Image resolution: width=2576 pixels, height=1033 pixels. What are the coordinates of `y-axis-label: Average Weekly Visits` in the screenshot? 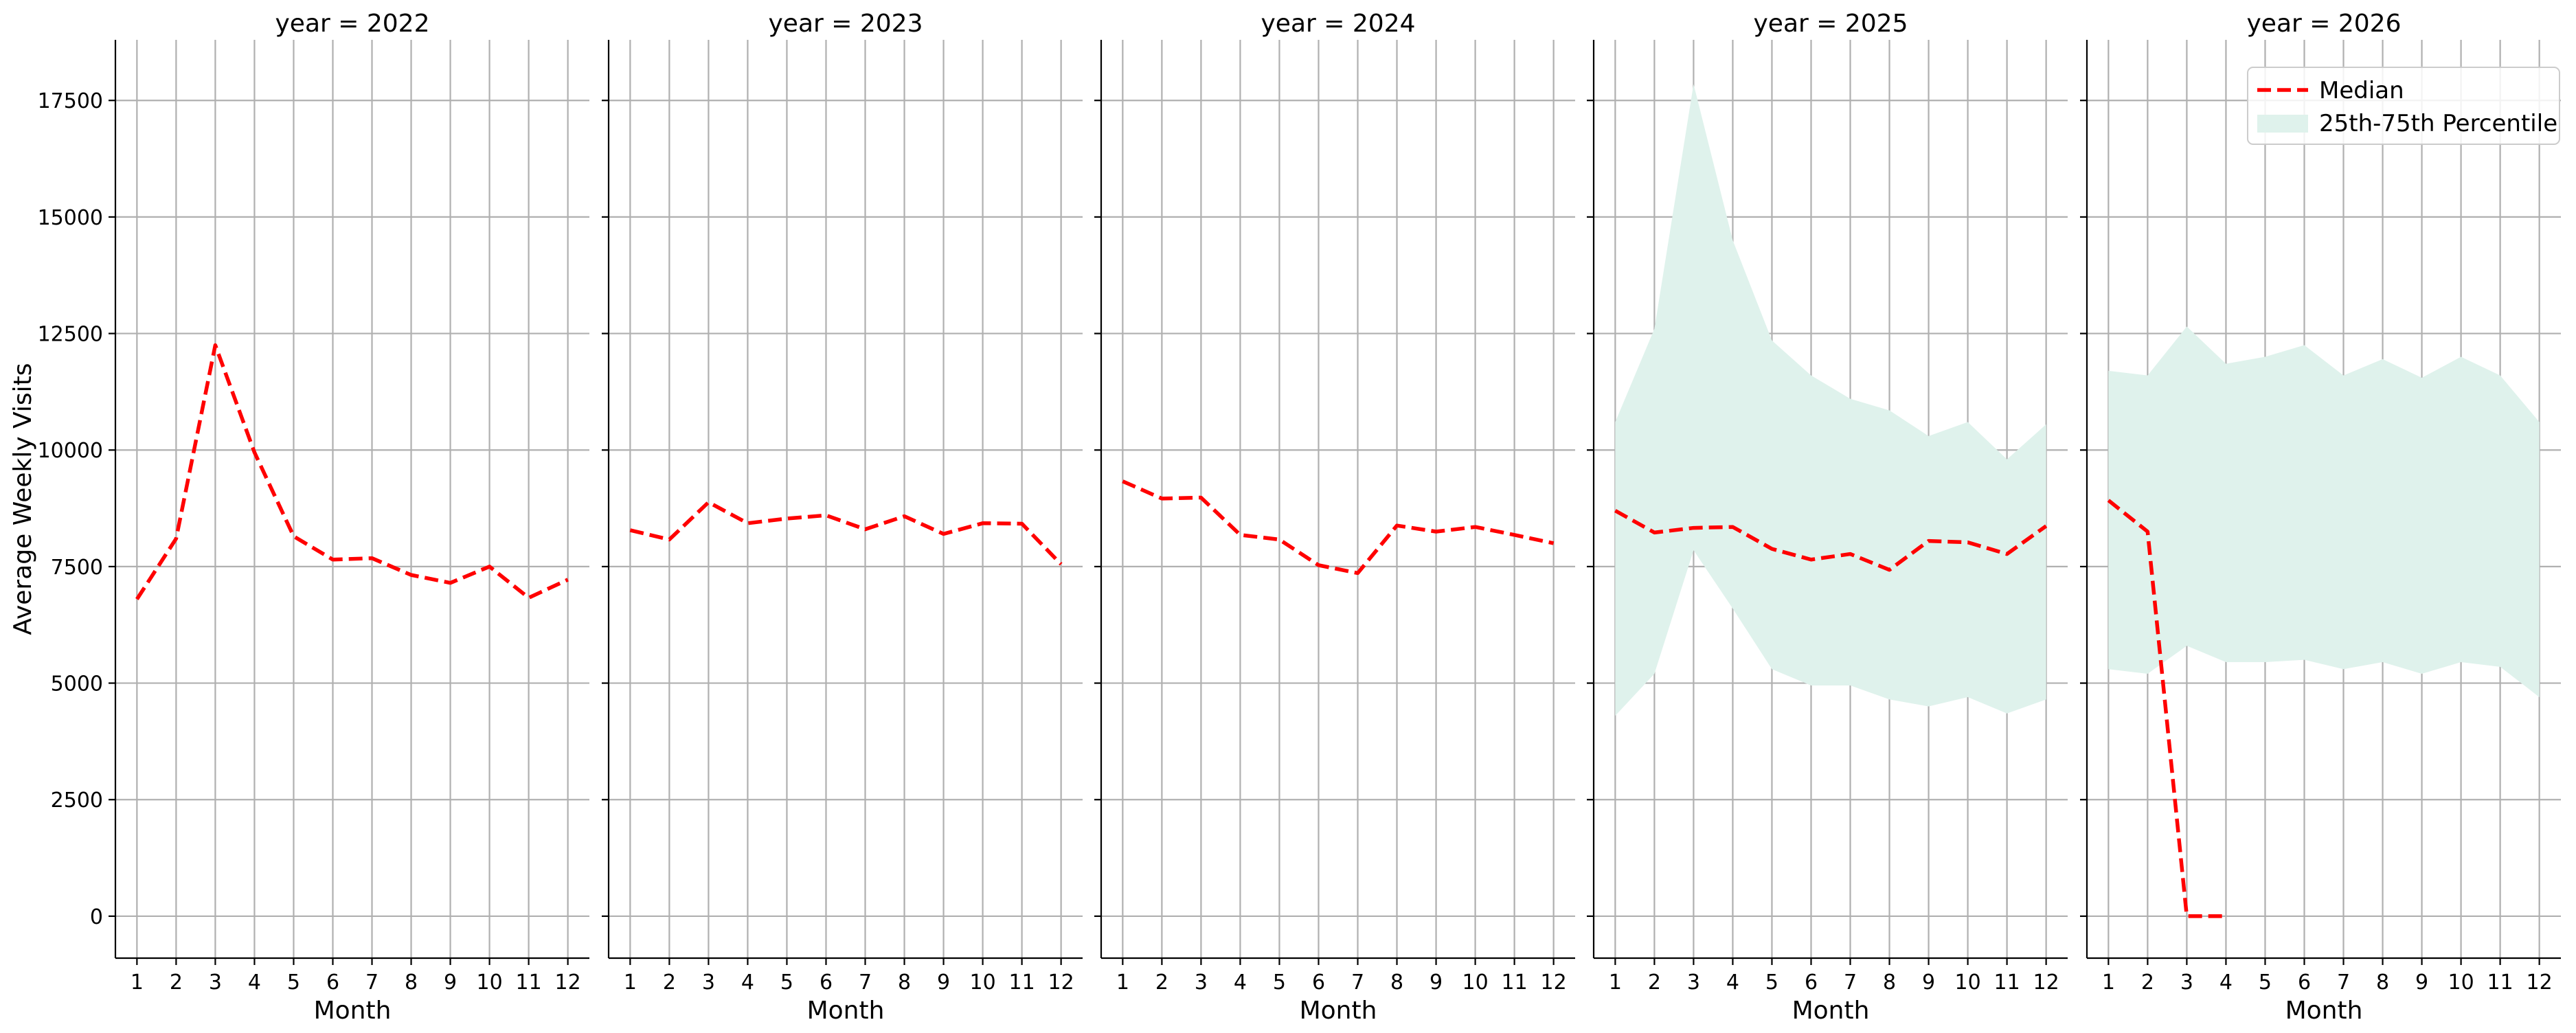 It's located at (23, 499).